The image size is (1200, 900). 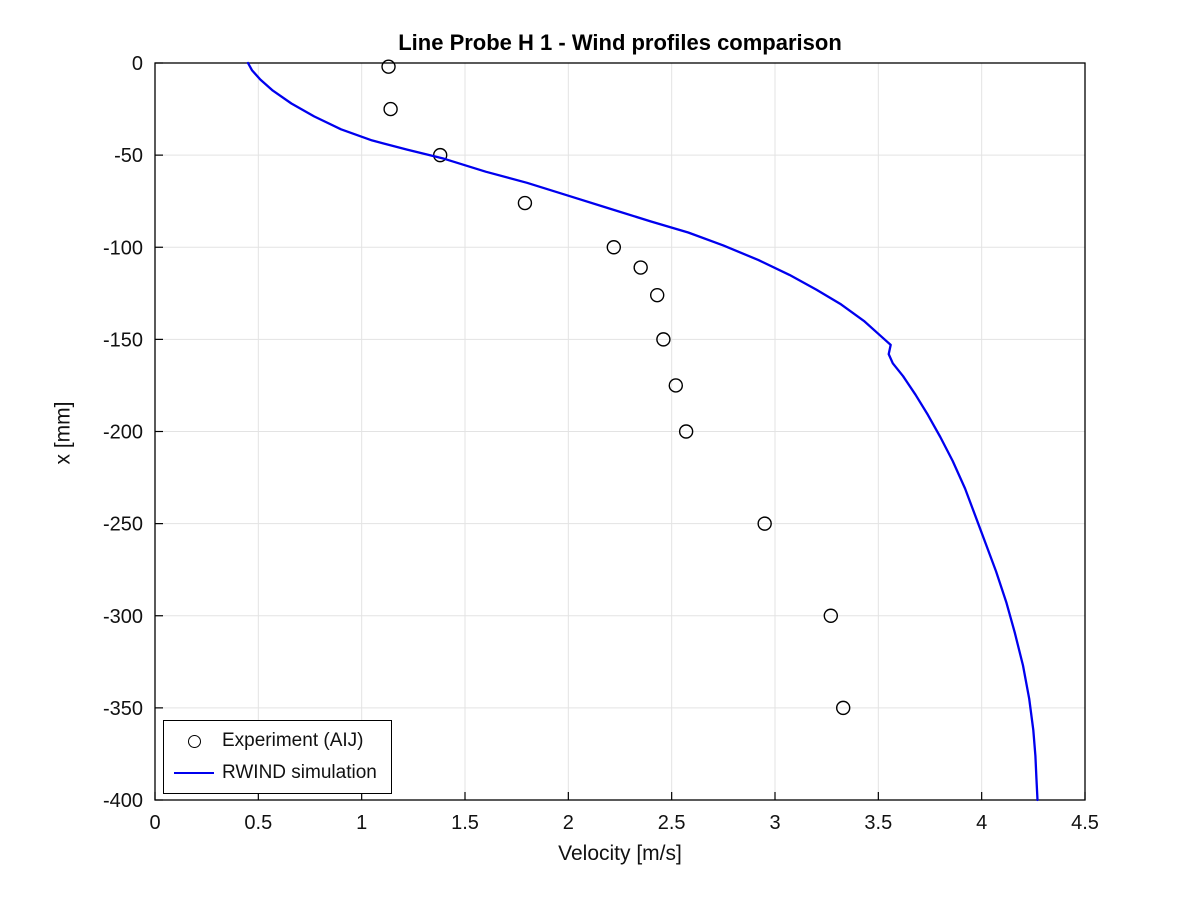 What do you see at coordinates (123, 617) in the screenshot?
I see `y-tick-label: -300` at bounding box center [123, 617].